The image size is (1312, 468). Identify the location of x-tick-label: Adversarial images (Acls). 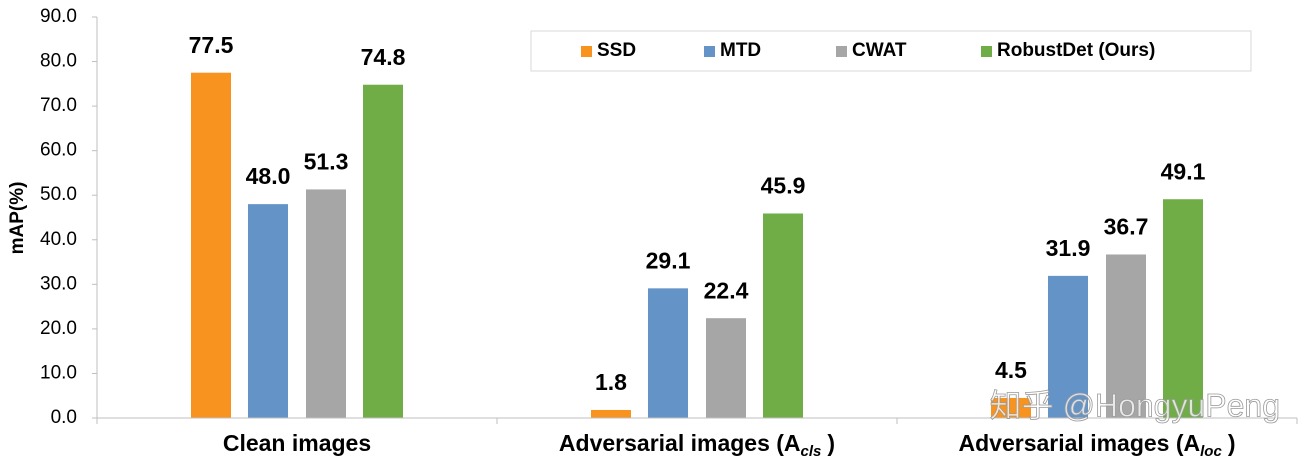
(697, 445).